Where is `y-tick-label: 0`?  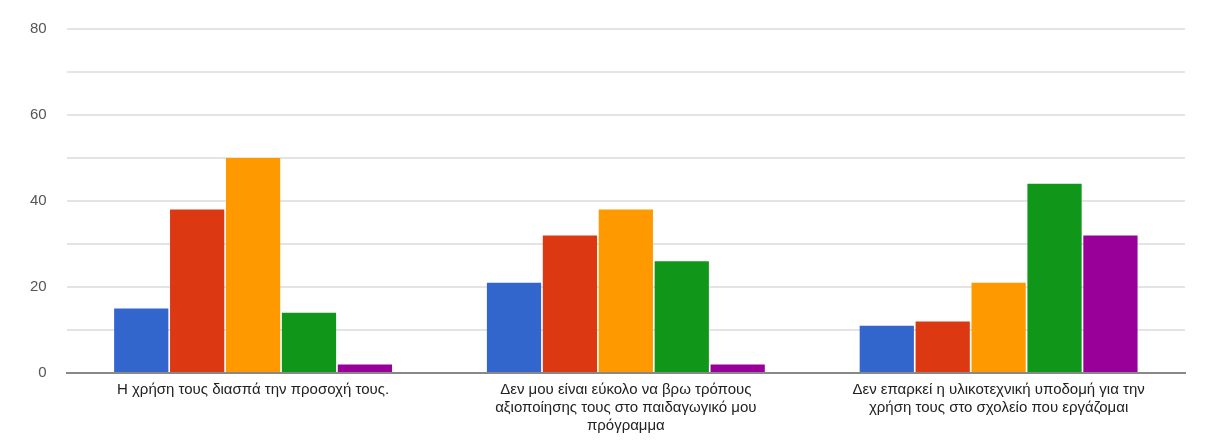 y-tick-label: 0 is located at coordinates (42, 372).